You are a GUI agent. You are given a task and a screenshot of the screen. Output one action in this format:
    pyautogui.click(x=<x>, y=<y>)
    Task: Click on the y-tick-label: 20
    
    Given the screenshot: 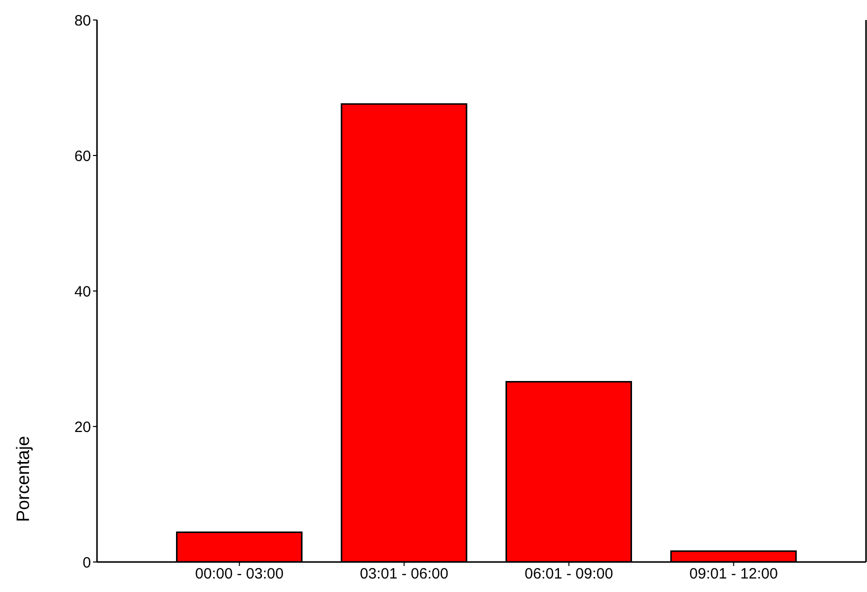 What is the action you would take?
    pyautogui.click(x=82, y=427)
    